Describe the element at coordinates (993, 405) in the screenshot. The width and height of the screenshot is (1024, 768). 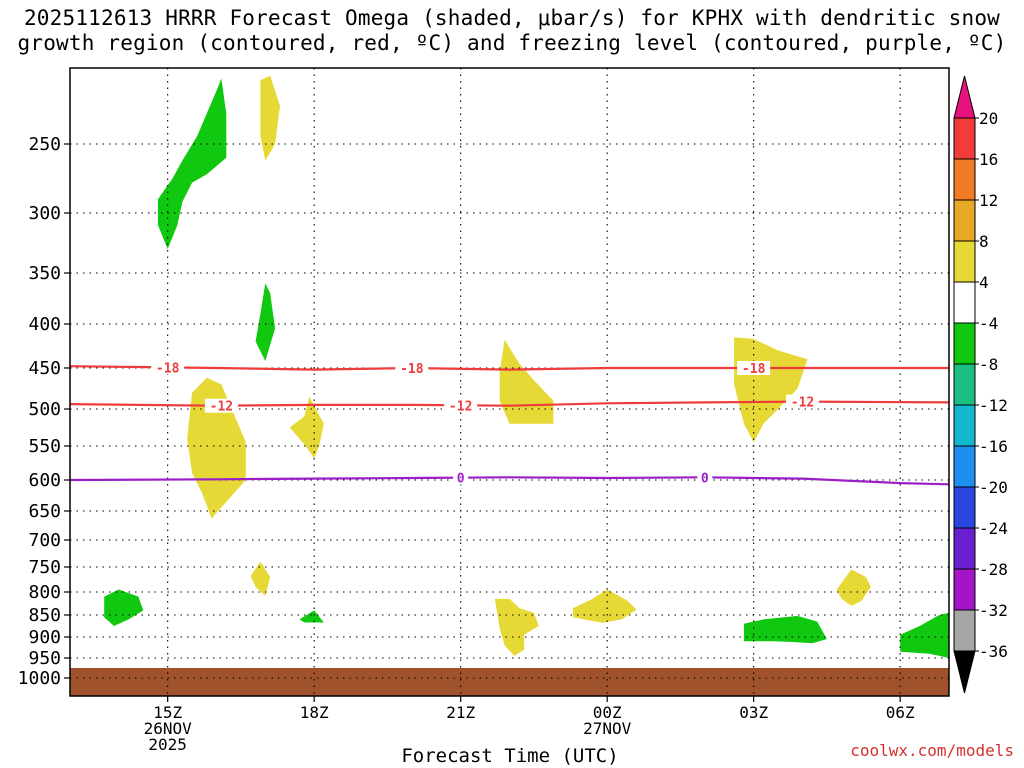
I see `colorbar-label-7: -12` at that location.